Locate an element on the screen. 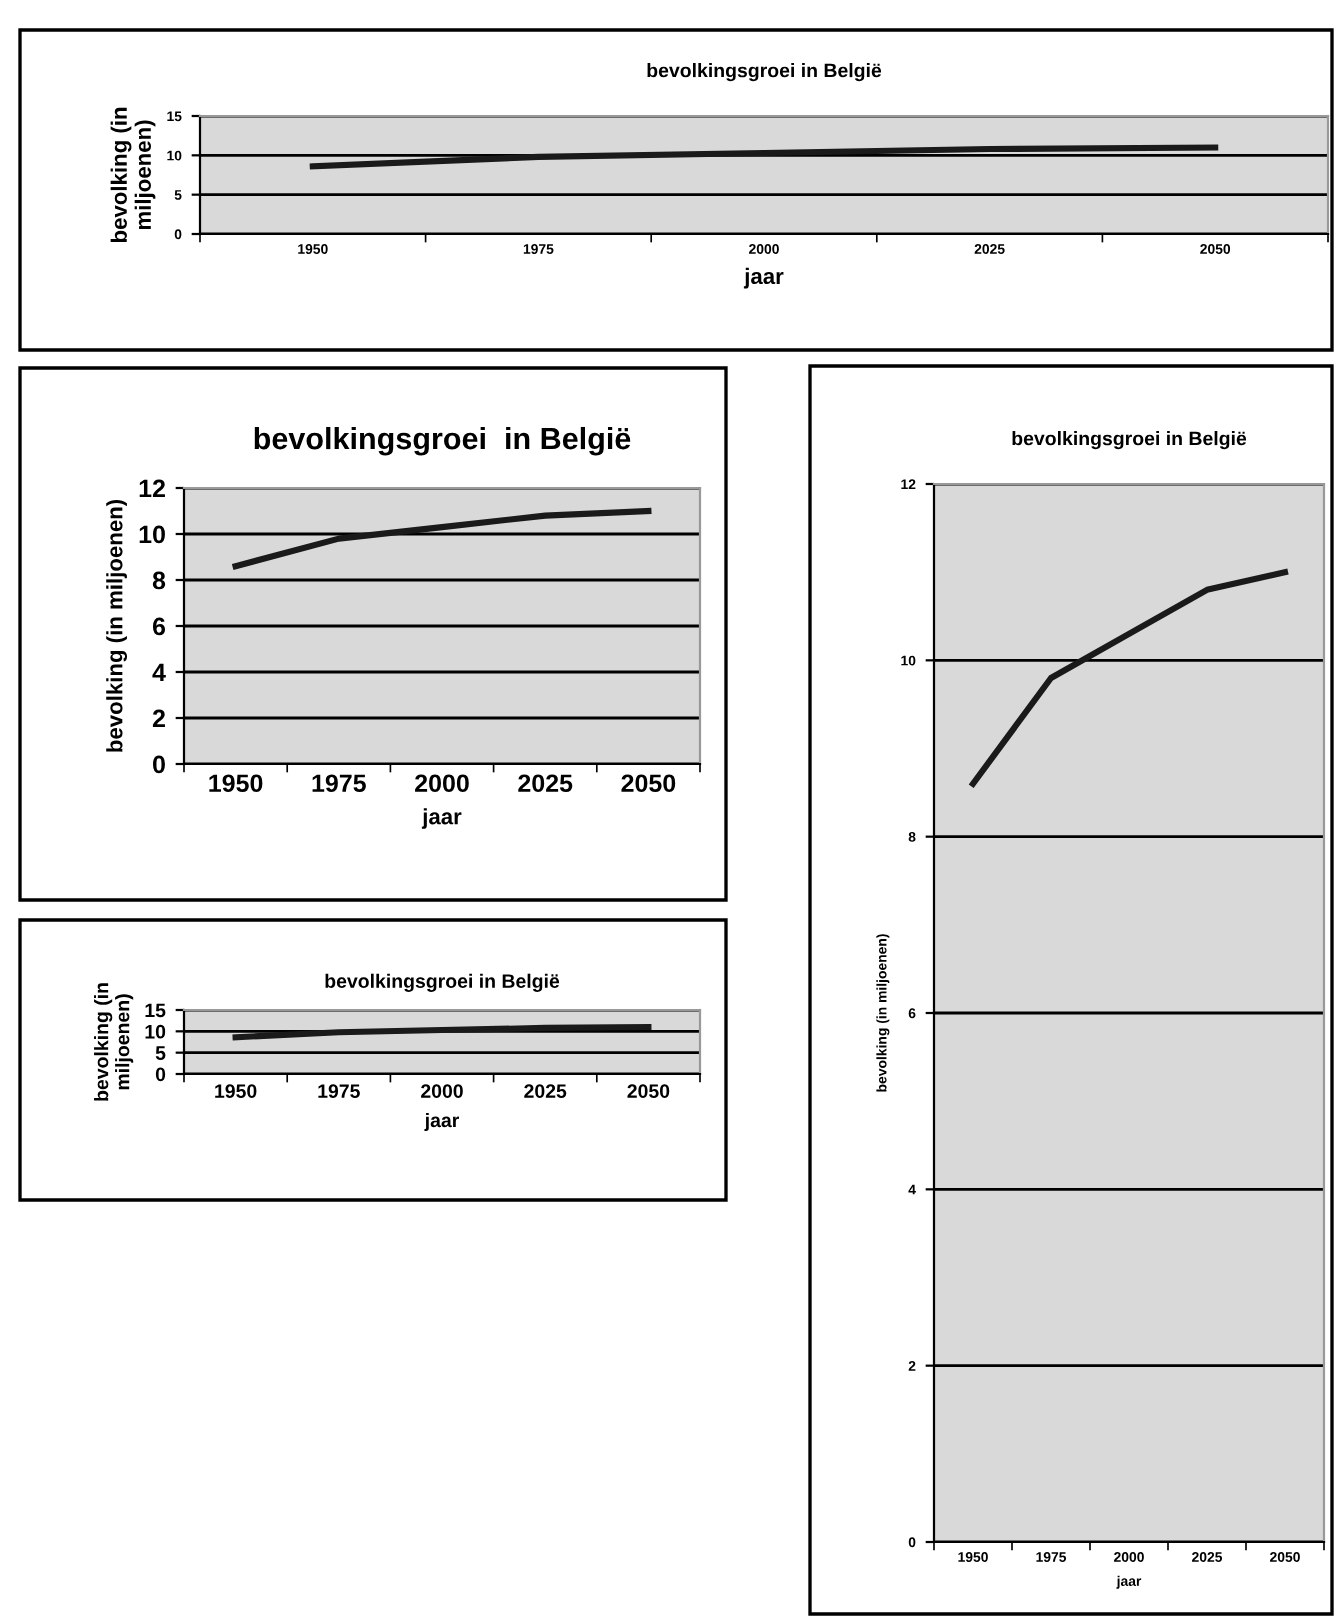  y-tick-label: 2 is located at coordinates (158, 718).